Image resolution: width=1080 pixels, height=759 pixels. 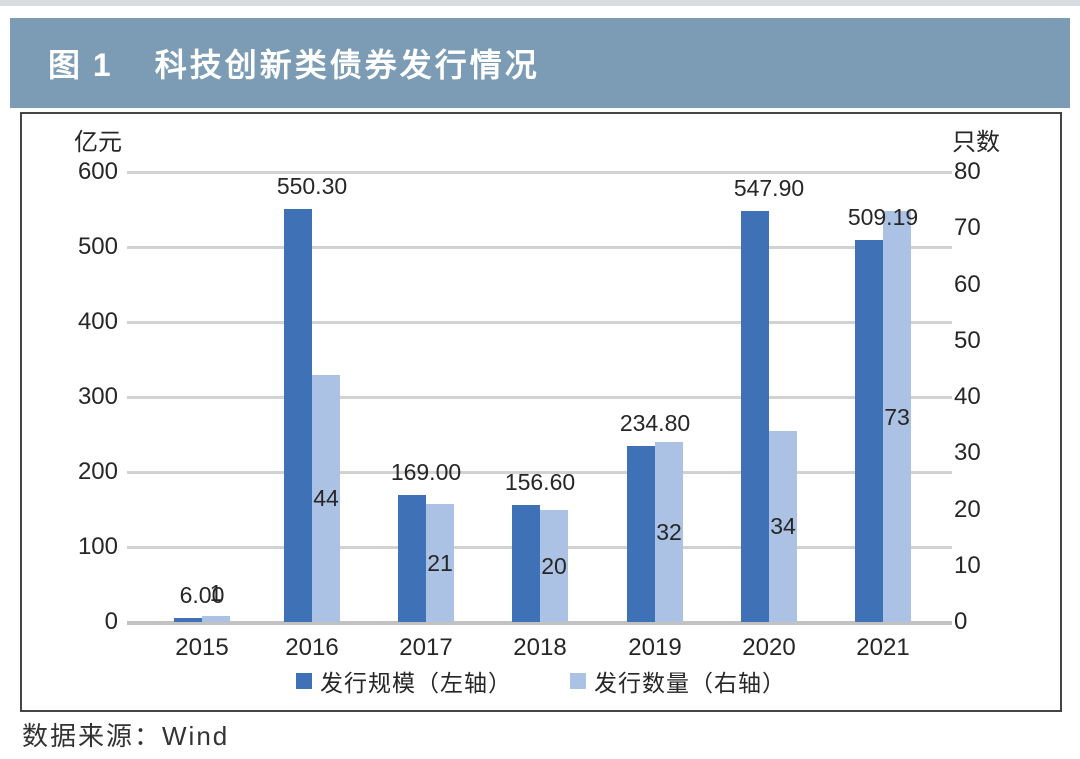 I want to click on data-source: 数据来源：Wind, so click(x=126, y=736).